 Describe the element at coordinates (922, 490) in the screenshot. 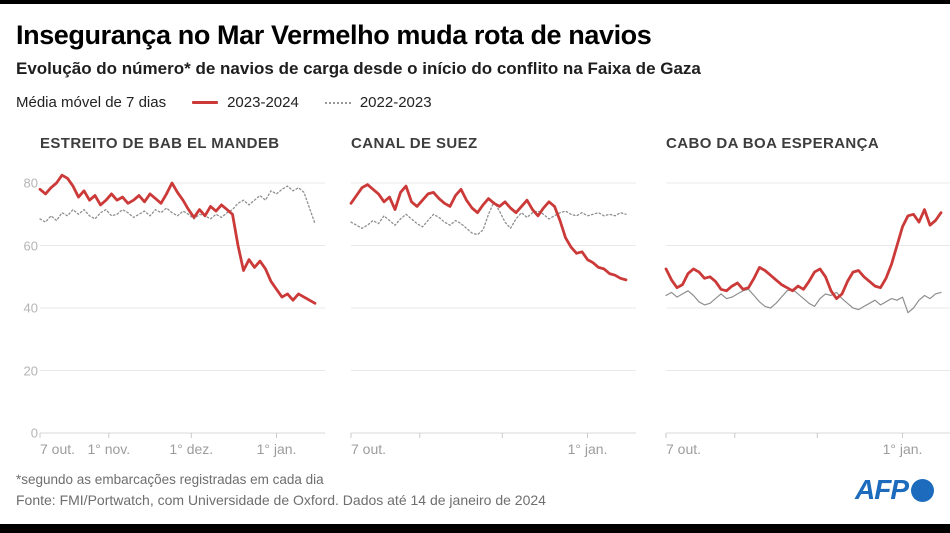

I see `afp-logo-circle-icon` at that location.